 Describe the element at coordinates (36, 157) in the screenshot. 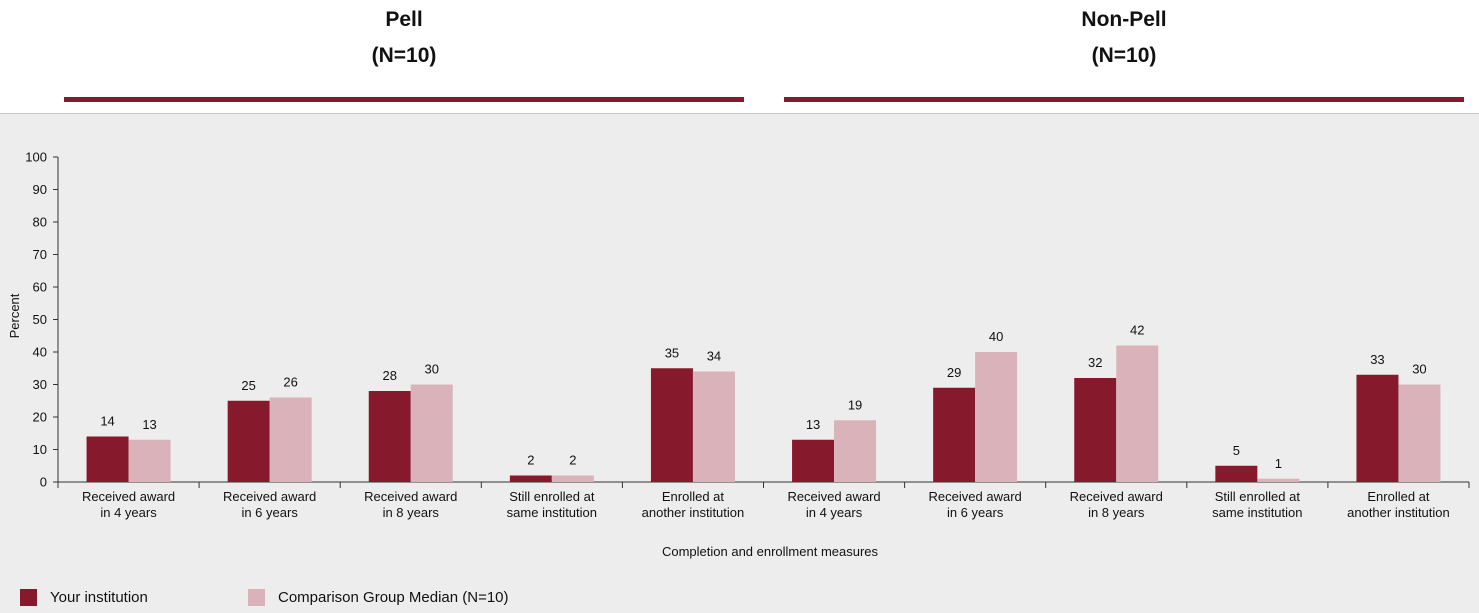

I see `y-tick-label: 100` at that location.